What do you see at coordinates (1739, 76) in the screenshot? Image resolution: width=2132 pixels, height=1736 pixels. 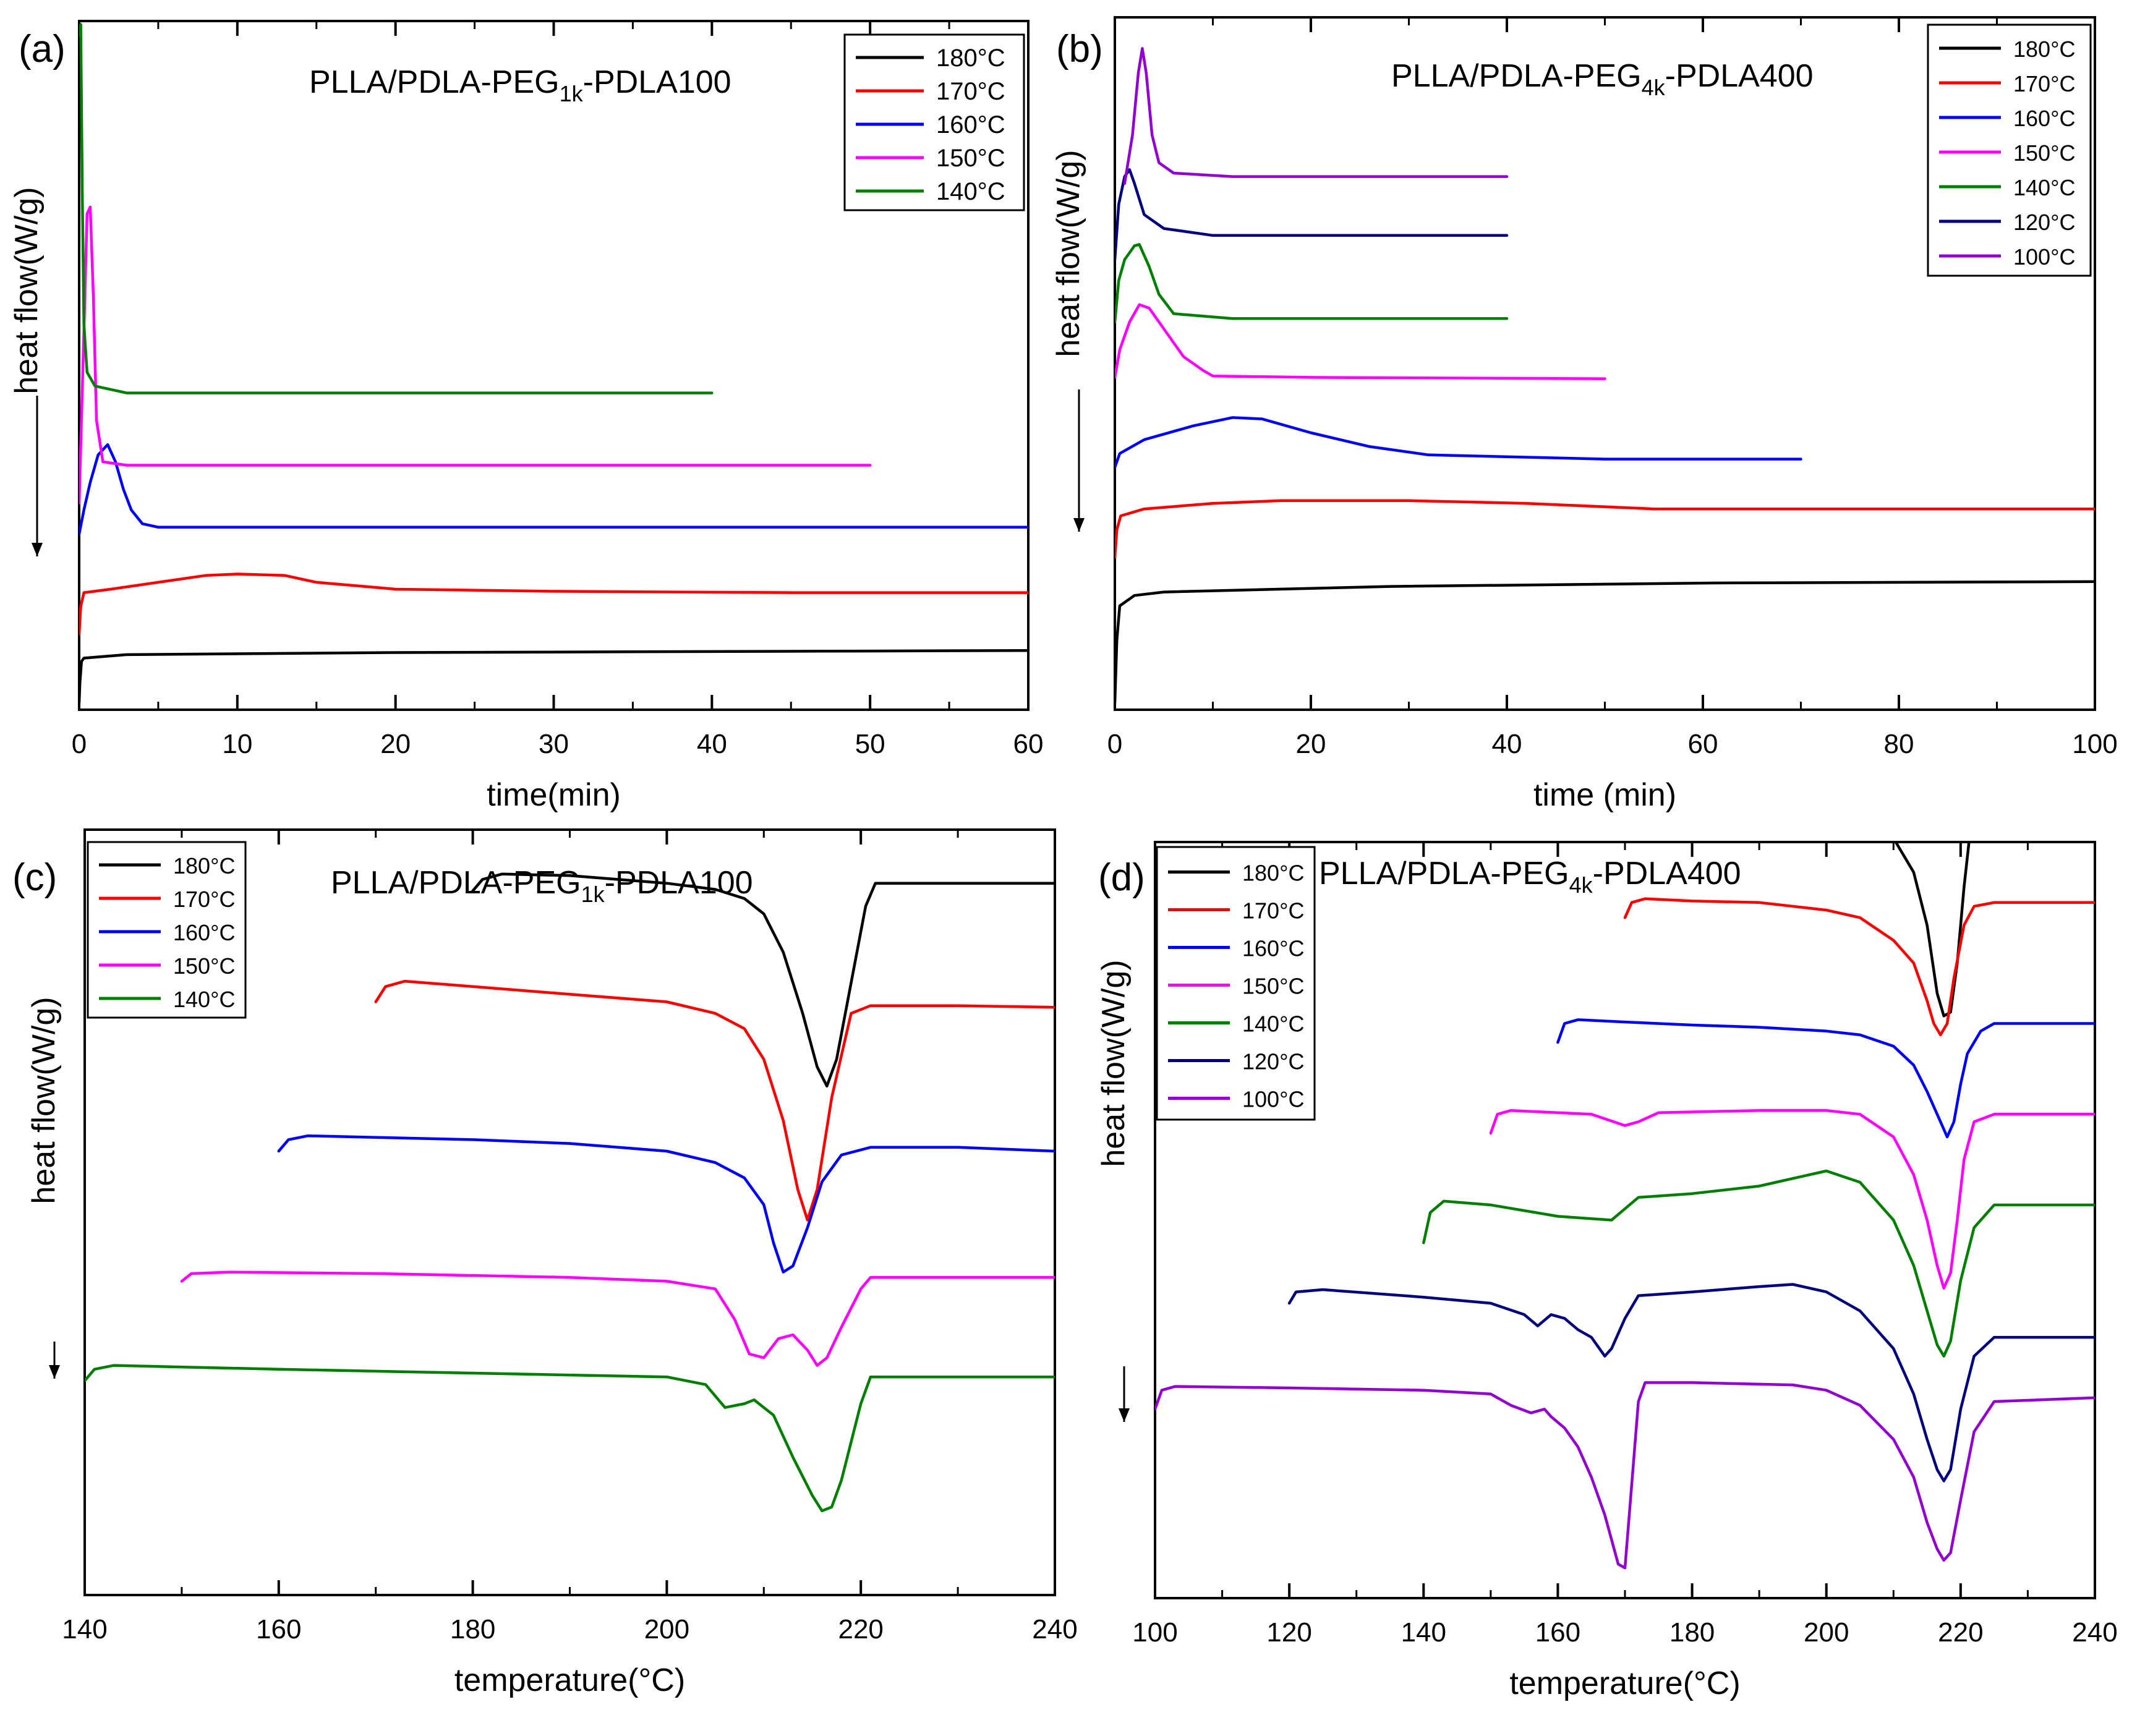 I see `chart-title-tail: -PDLA400` at bounding box center [1739, 76].